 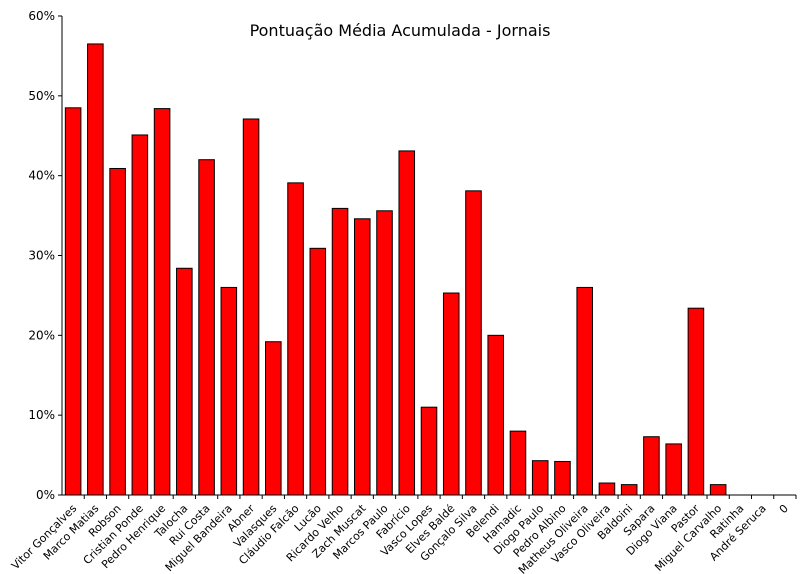 What do you see at coordinates (41, 16) in the screenshot?
I see `y-tick-label: 60%` at bounding box center [41, 16].